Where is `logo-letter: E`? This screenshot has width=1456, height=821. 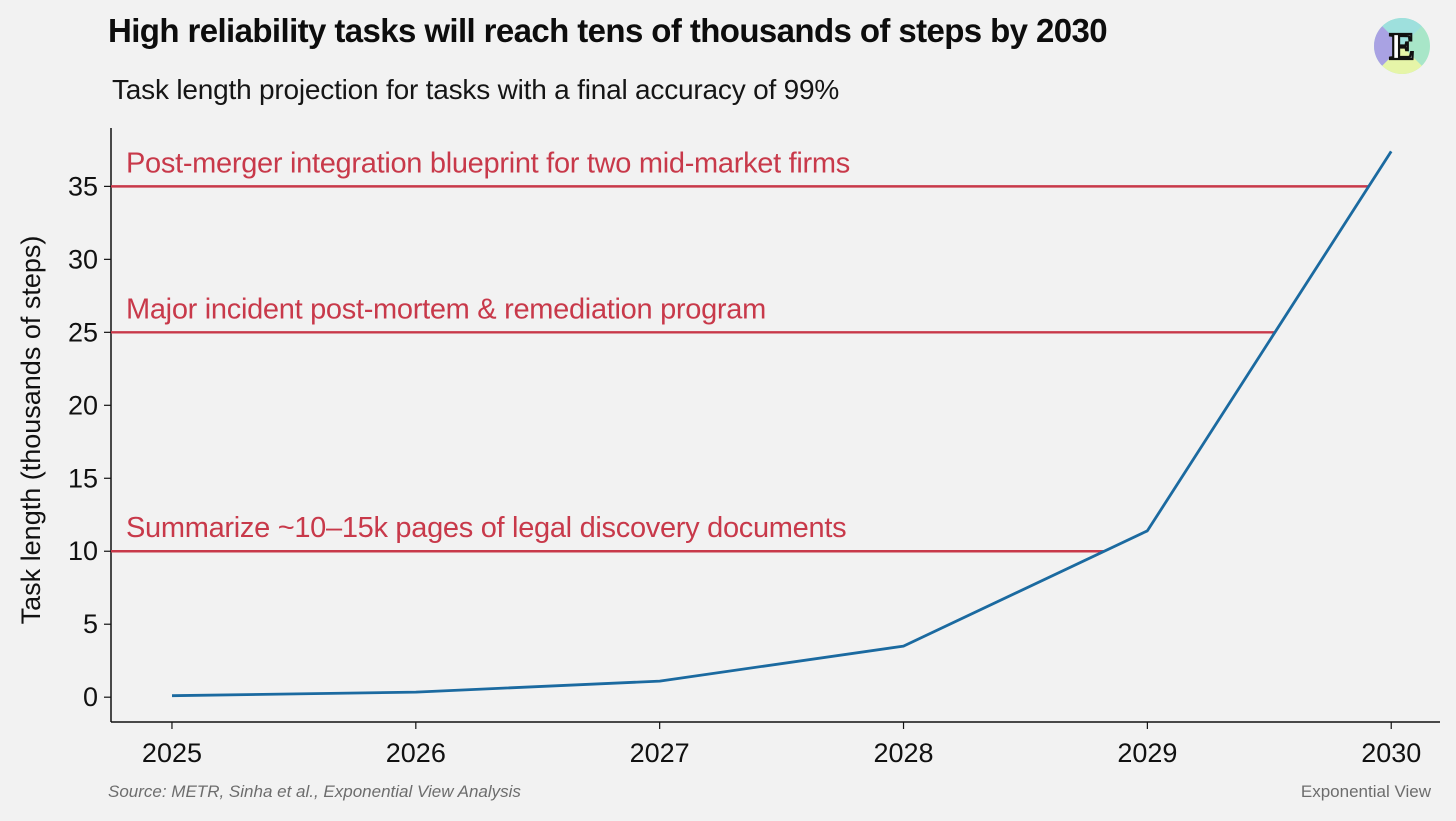
logo-letter: E is located at coordinates (1401, 47).